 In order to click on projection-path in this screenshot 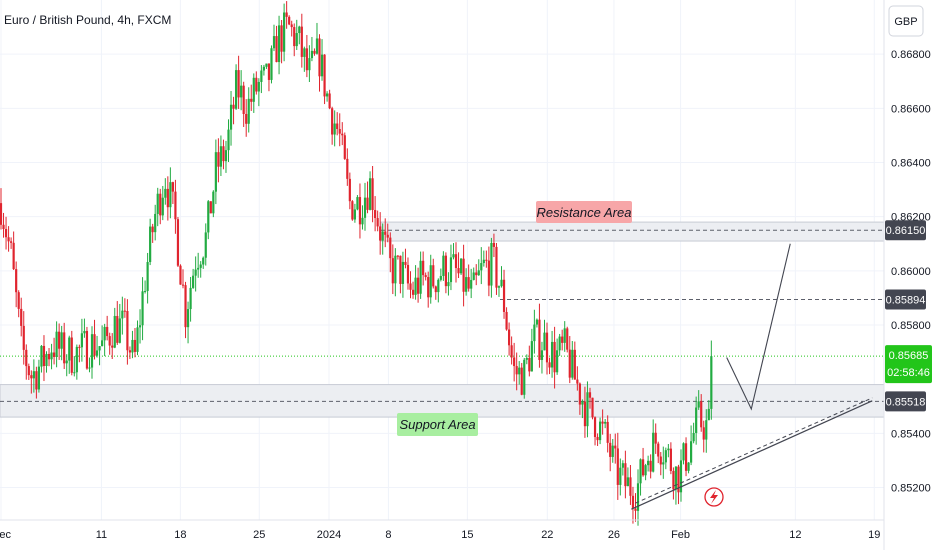, I will do `click(758, 327)`.